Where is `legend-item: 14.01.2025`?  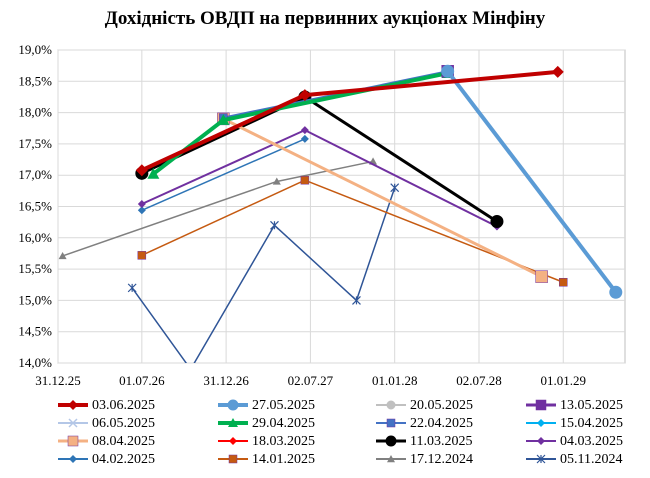 legend-item: 14.01.2025 is located at coordinates (266, 459).